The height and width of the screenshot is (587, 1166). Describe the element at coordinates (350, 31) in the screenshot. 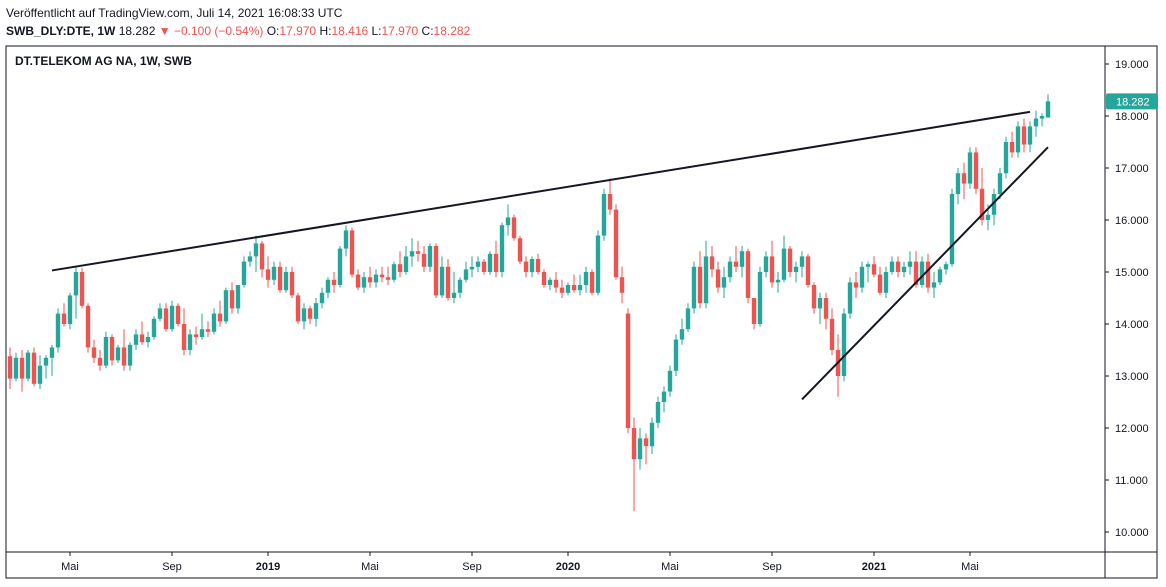

I see `high-value: 18.416` at that location.